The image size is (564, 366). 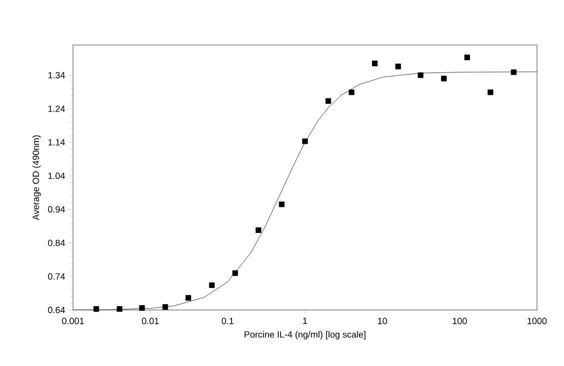 What do you see at coordinates (305, 335) in the screenshot?
I see `x-axis-title: Porcine IL-4 (ng/ml) [log scale]` at bounding box center [305, 335].